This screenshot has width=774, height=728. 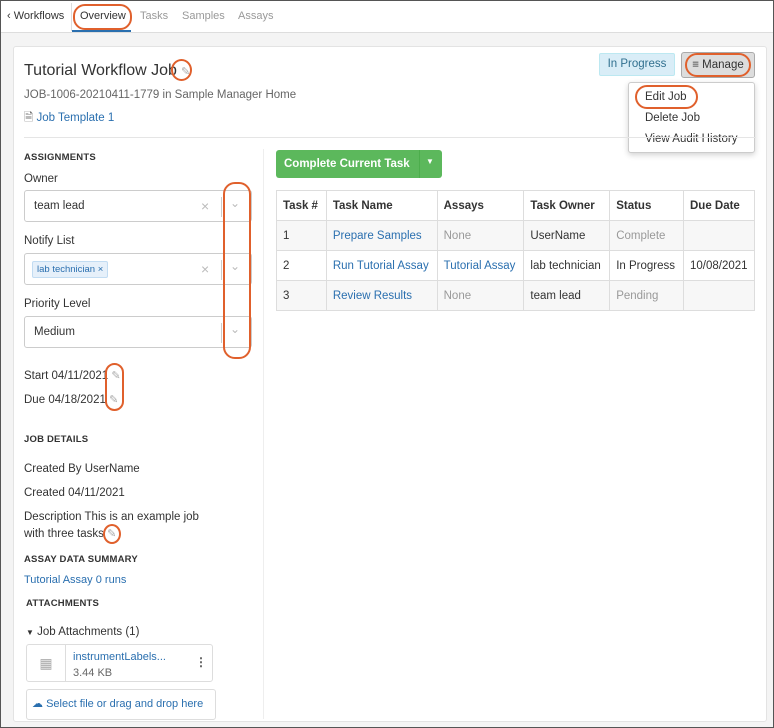 I want to click on assay-summary-heading: ASSAY DATA SUMMARY, so click(x=81, y=559).